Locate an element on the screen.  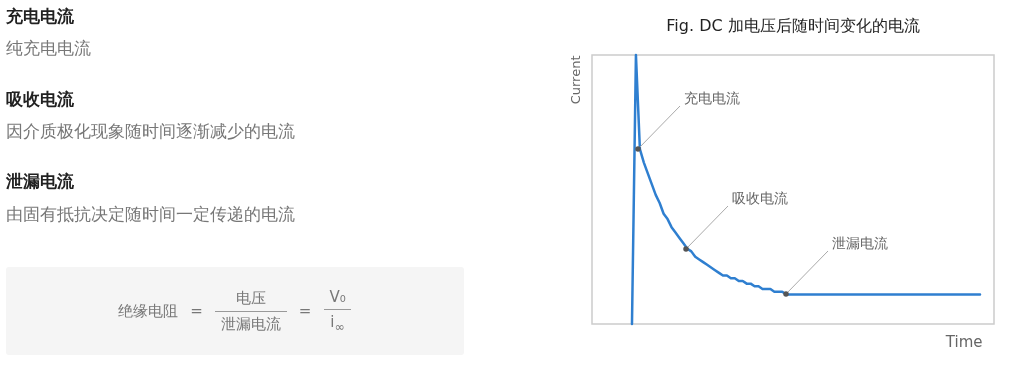
annotation: 充电电流 is located at coordinates (712, 98).